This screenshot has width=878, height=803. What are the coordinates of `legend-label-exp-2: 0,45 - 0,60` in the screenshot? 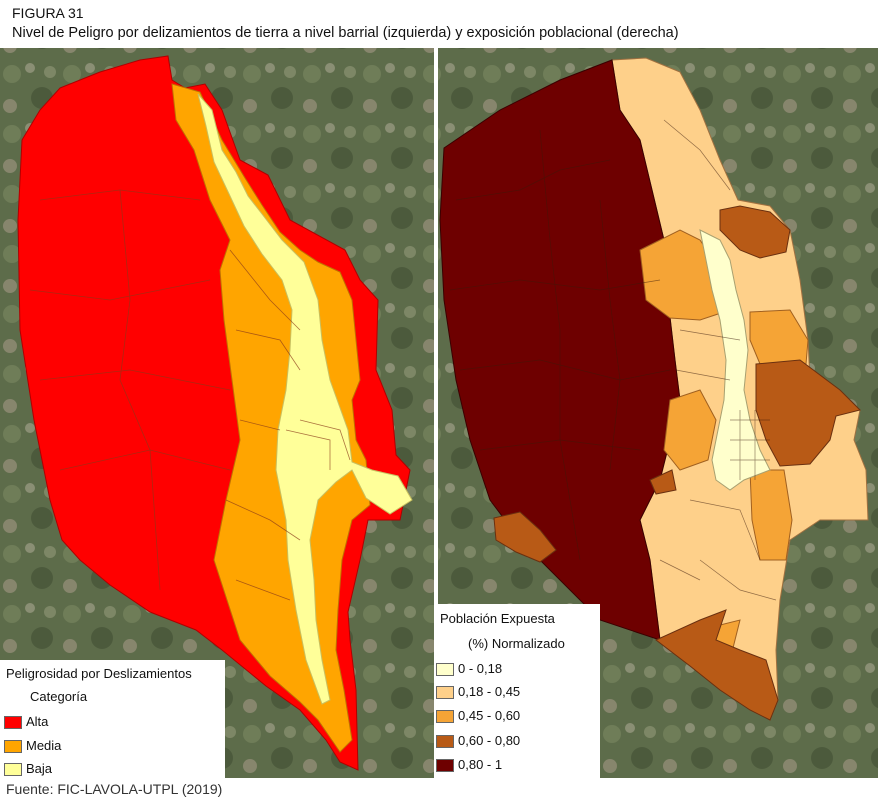 It's located at (489, 715).